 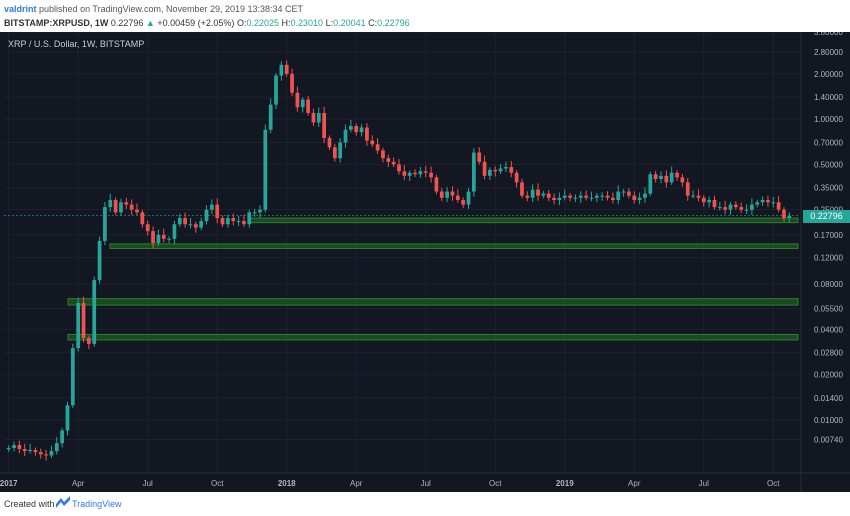 What do you see at coordinates (433, 302) in the screenshot?
I see `support-zone` at bounding box center [433, 302].